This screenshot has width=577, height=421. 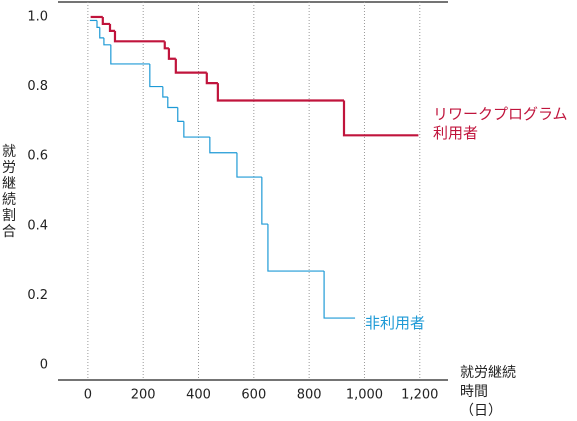 What do you see at coordinates (37, 156) in the screenshot?
I see `y-tick-label: 0.6` at bounding box center [37, 156].